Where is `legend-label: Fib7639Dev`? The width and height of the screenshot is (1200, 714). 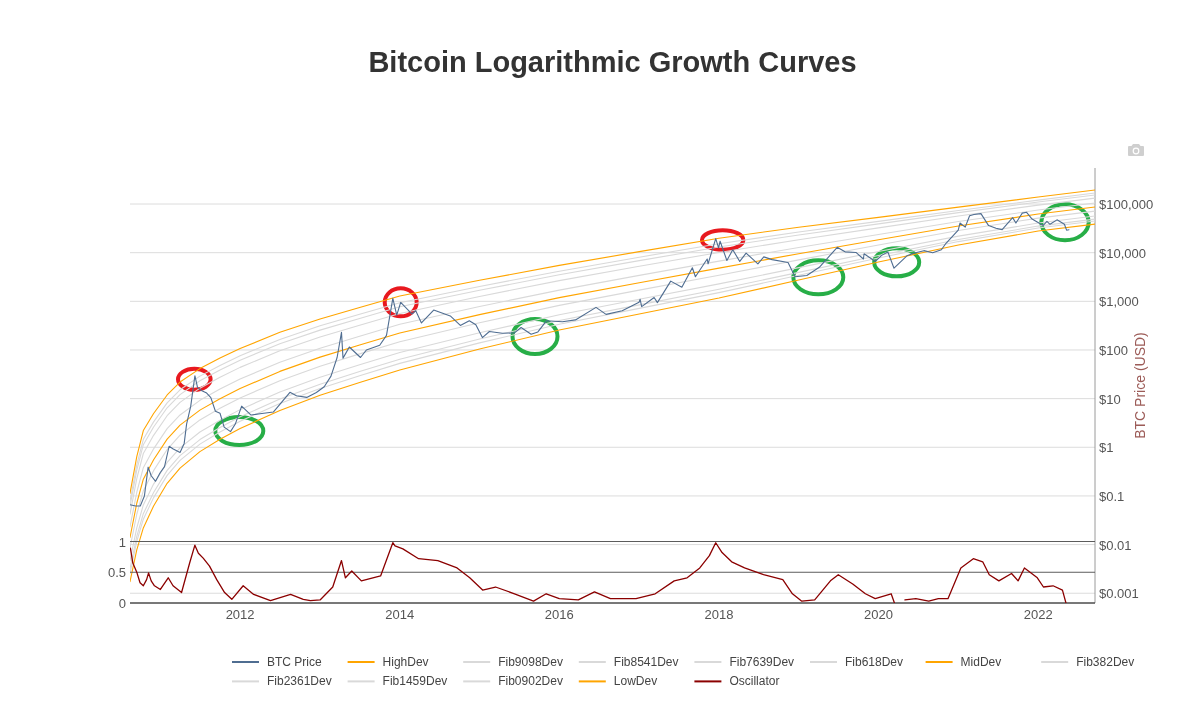
legend-label: Fib7639Dev is located at coordinates (762, 662).